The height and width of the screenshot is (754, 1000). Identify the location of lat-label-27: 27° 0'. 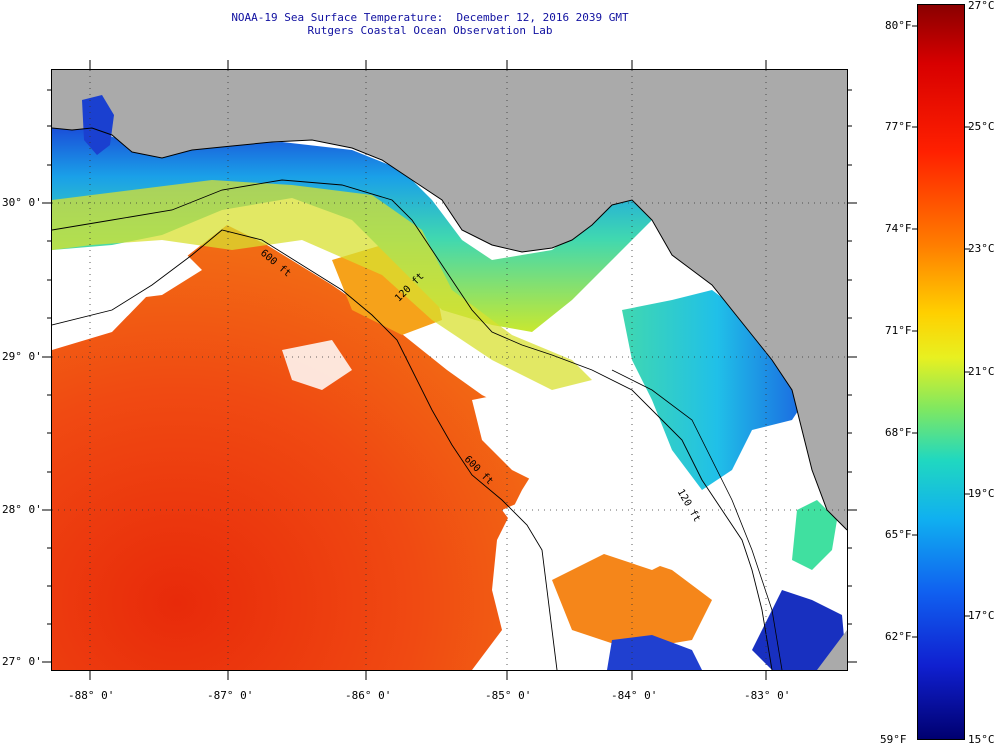
(22, 661).